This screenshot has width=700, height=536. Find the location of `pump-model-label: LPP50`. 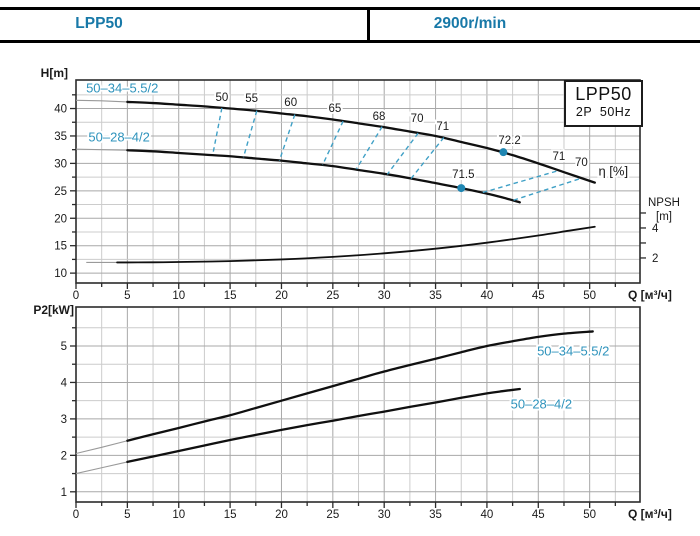

pump-model-label: LPP50 is located at coordinates (99, 23).